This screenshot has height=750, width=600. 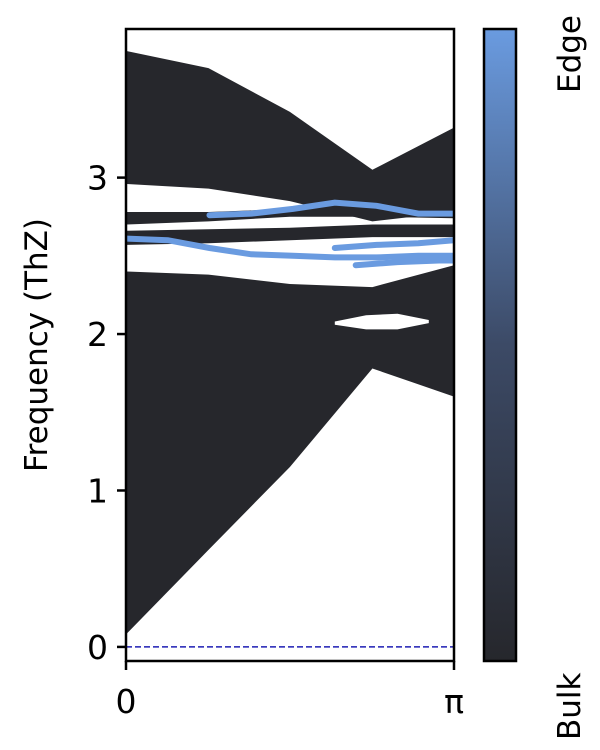 What do you see at coordinates (126, 701) in the screenshot?
I see `x-tick-label-0: 0` at bounding box center [126, 701].